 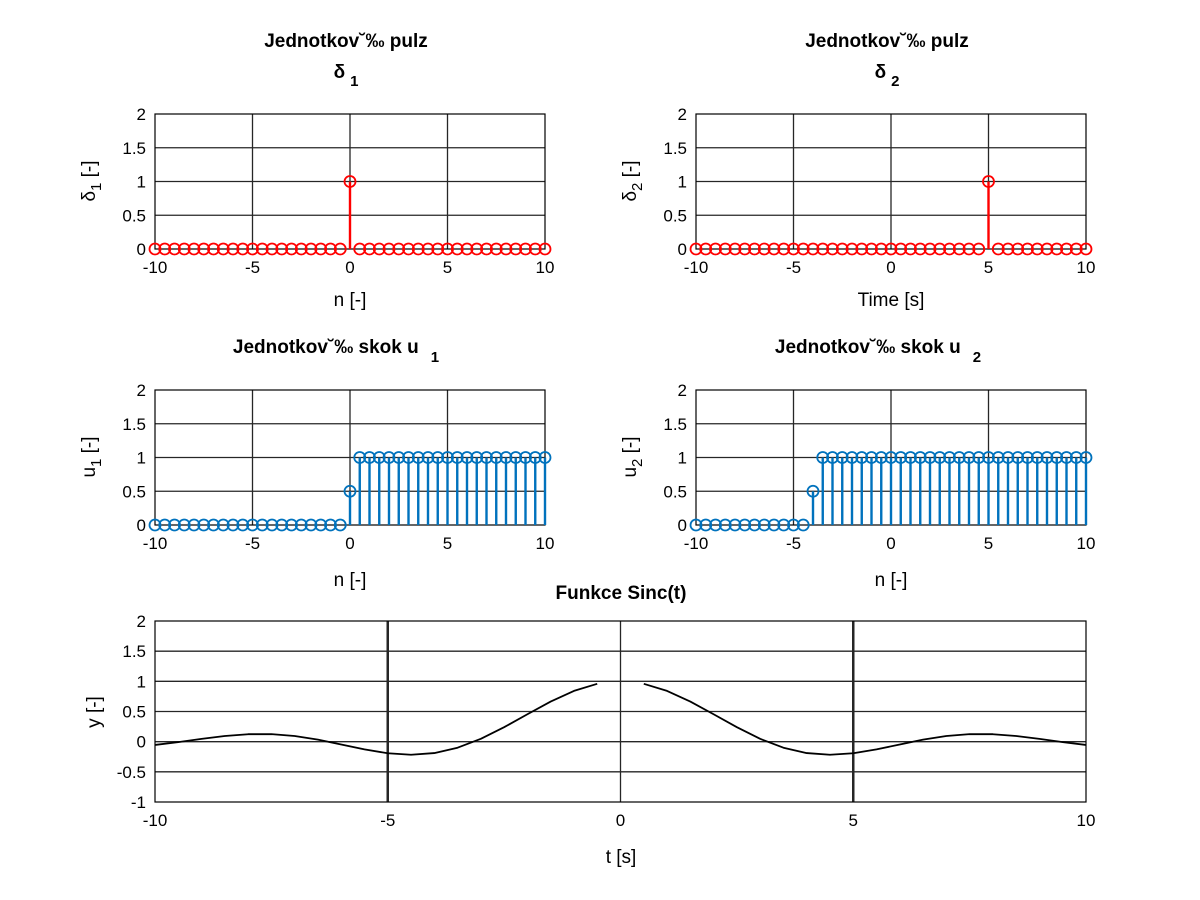 What do you see at coordinates (675, 215) in the screenshot?
I see `y-tick-label: 0.5` at bounding box center [675, 215].